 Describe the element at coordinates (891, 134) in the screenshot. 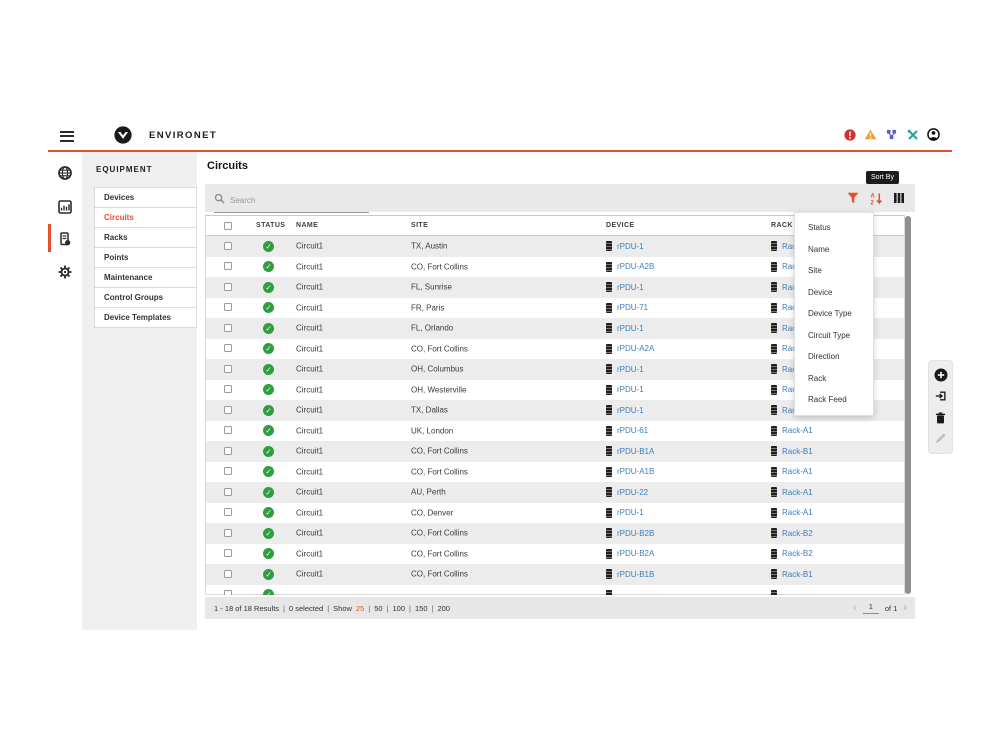

I see `network-icon` at that location.